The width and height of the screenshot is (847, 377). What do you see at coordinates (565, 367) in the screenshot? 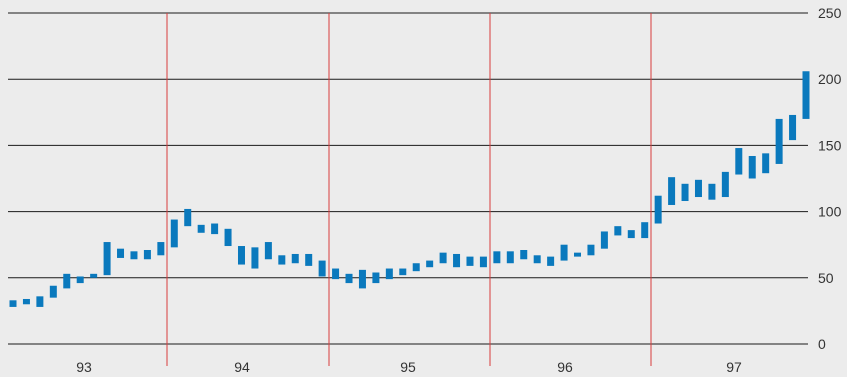
I see `x-tick-label: 96` at bounding box center [565, 367].